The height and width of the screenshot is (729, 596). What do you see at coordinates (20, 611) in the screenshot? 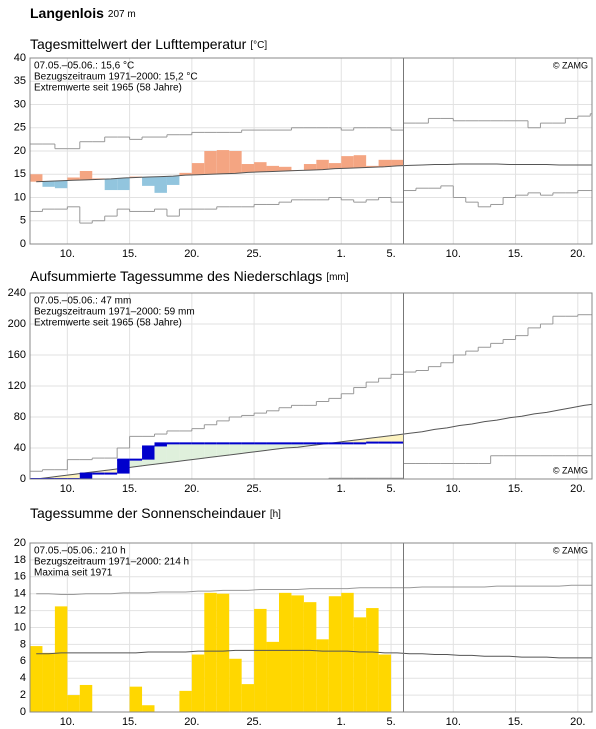
I see `y-tick-label: 12` at bounding box center [20, 611].